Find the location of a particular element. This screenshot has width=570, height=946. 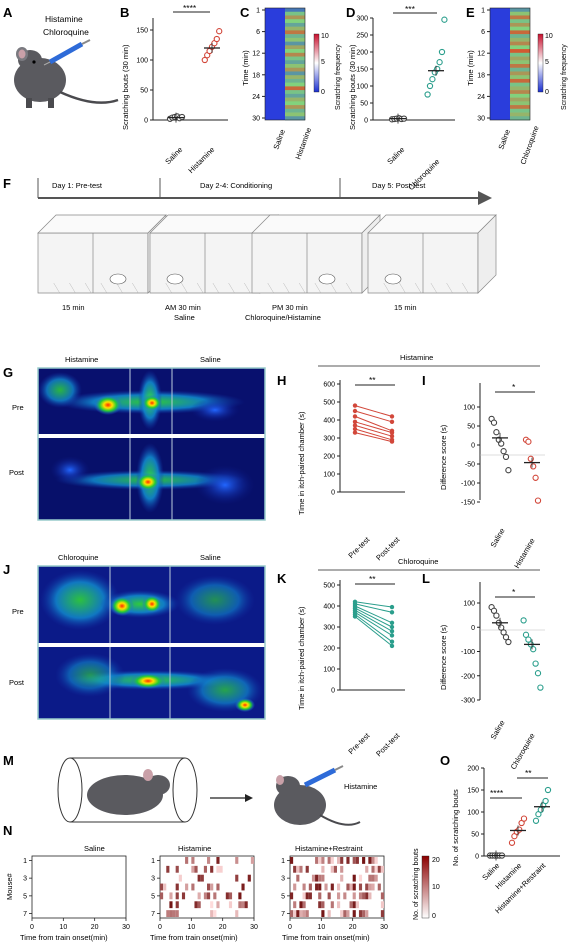

k-point-pre is located at coordinates (355, 616).